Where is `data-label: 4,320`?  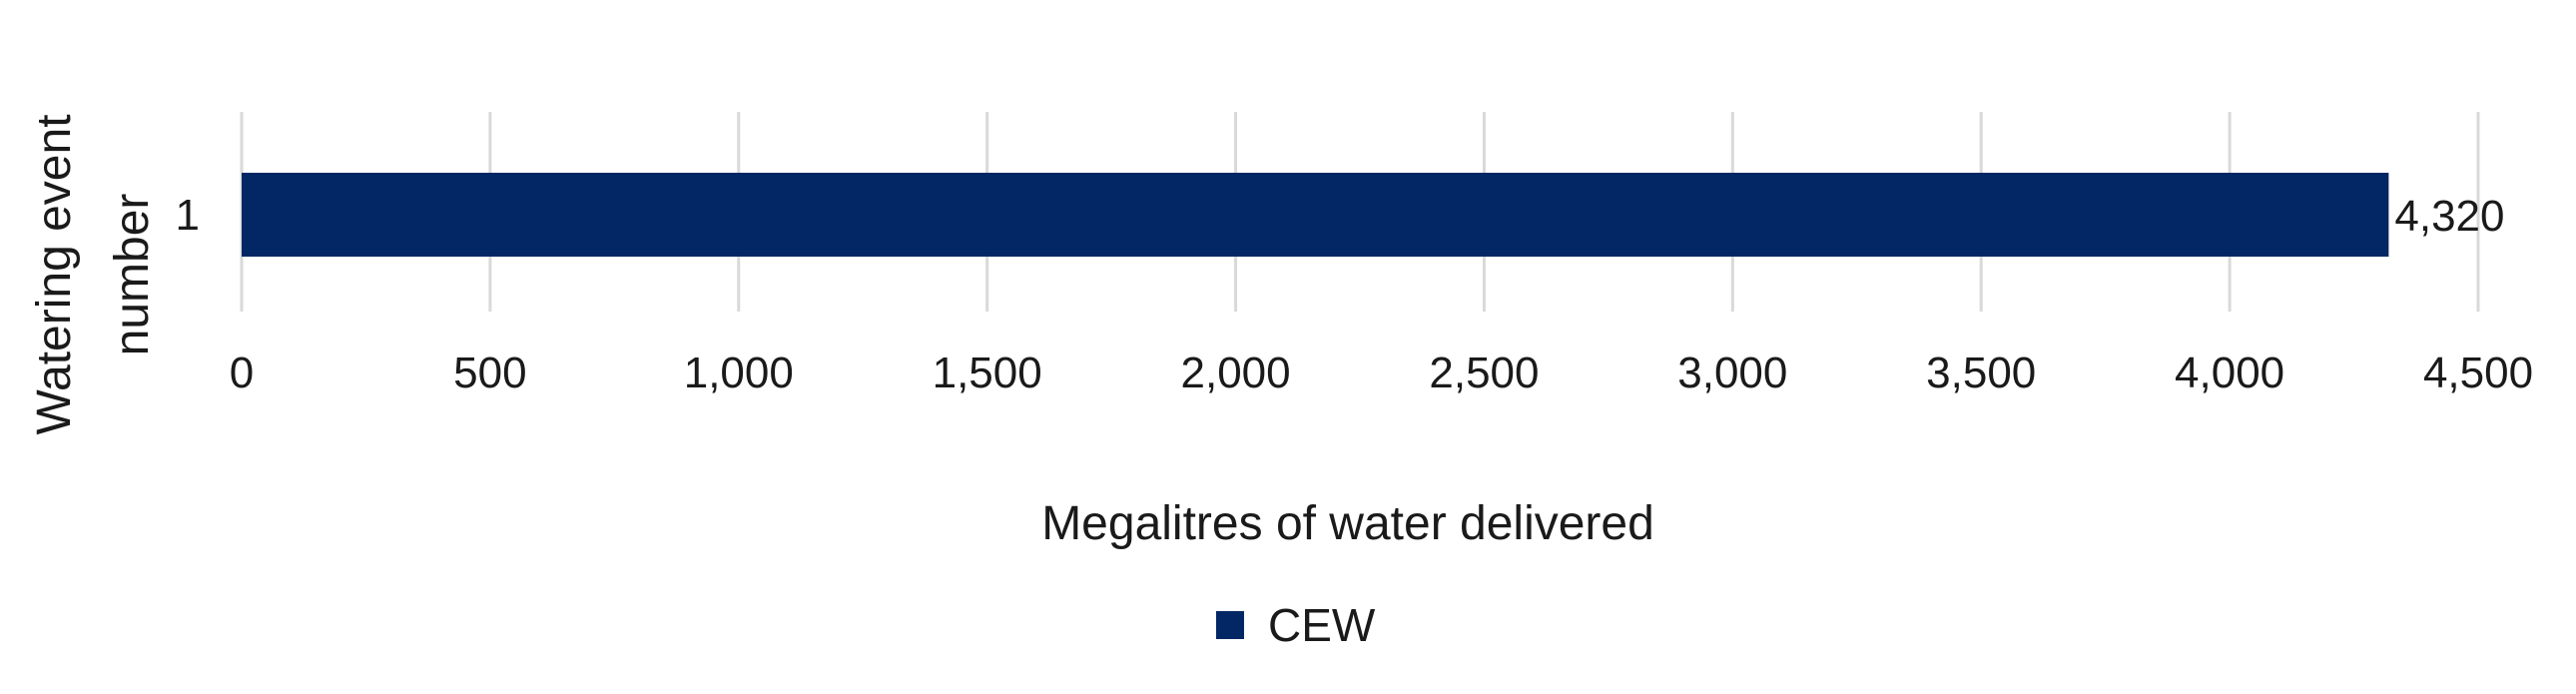 data-label: 4,320 is located at coordinates (2449, 216).